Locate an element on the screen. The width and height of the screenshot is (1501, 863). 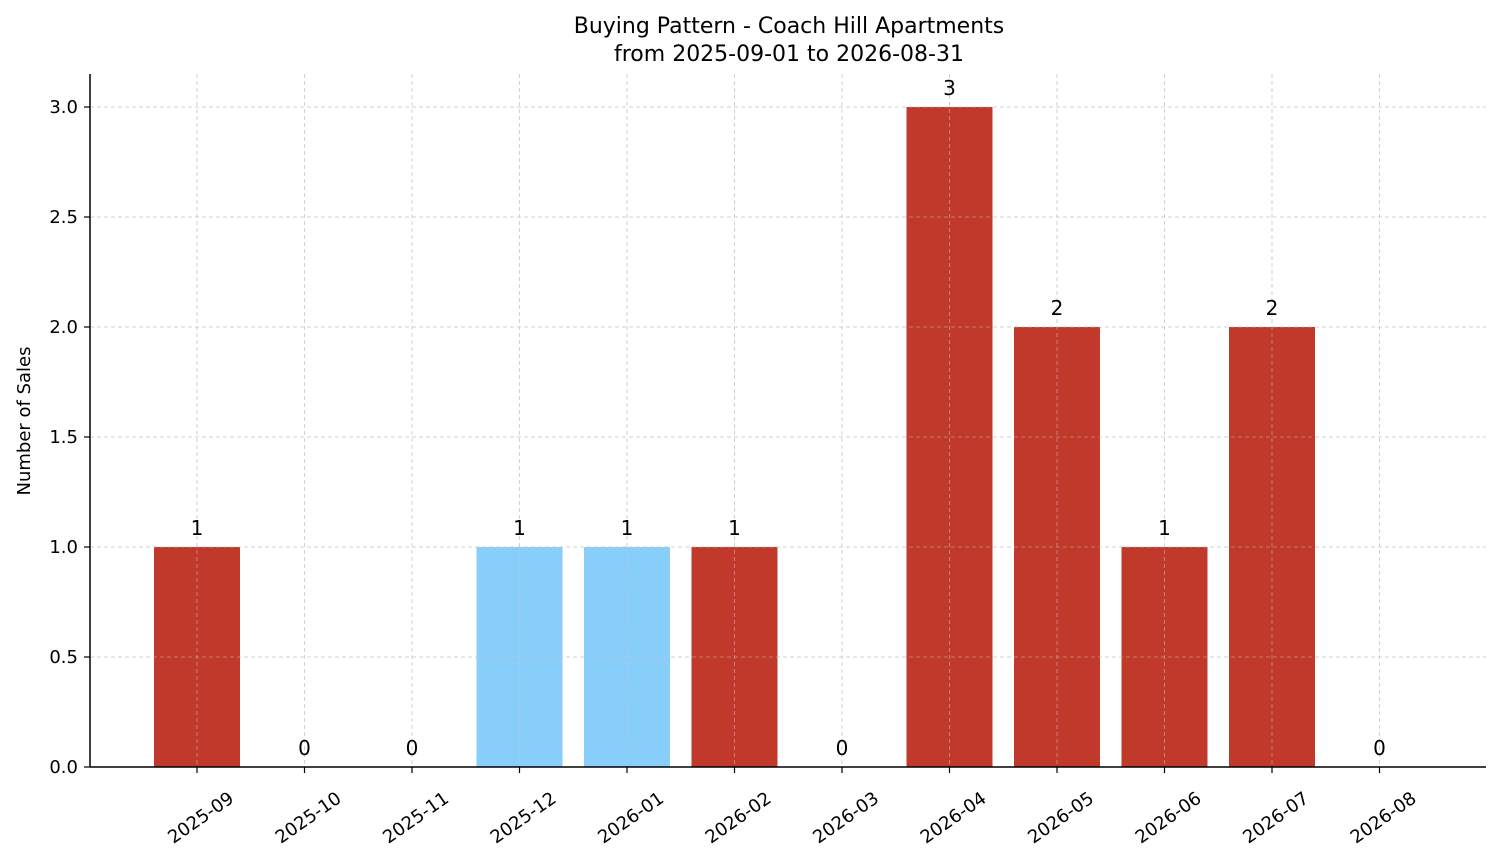
x-tick-label: 2025-10 is located at coordinates (309, 818).